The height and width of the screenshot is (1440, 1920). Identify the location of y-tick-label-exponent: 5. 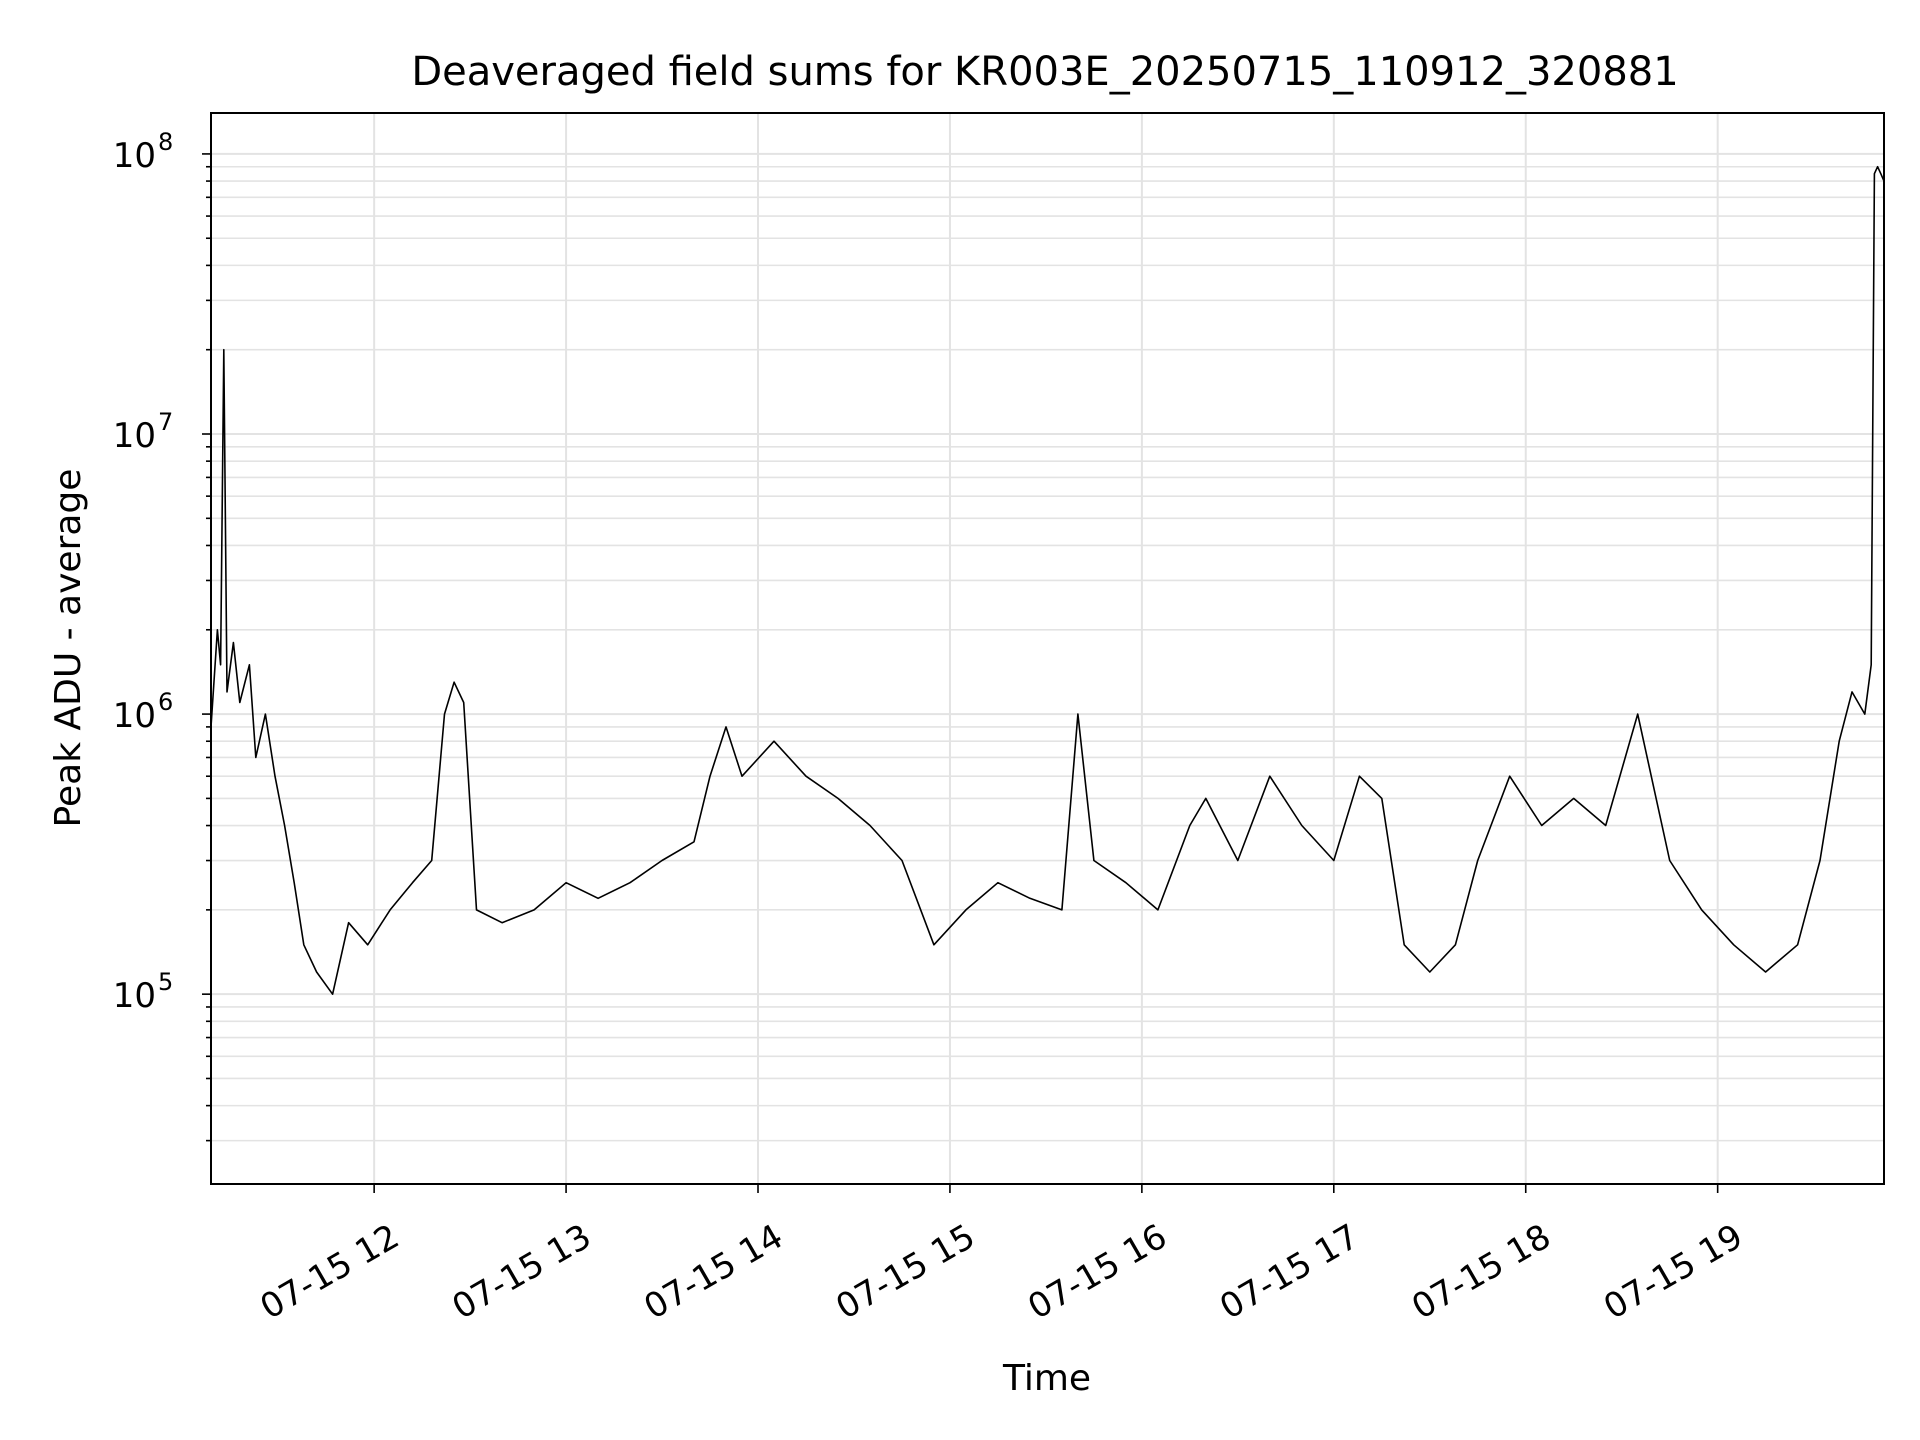
(165, 982).